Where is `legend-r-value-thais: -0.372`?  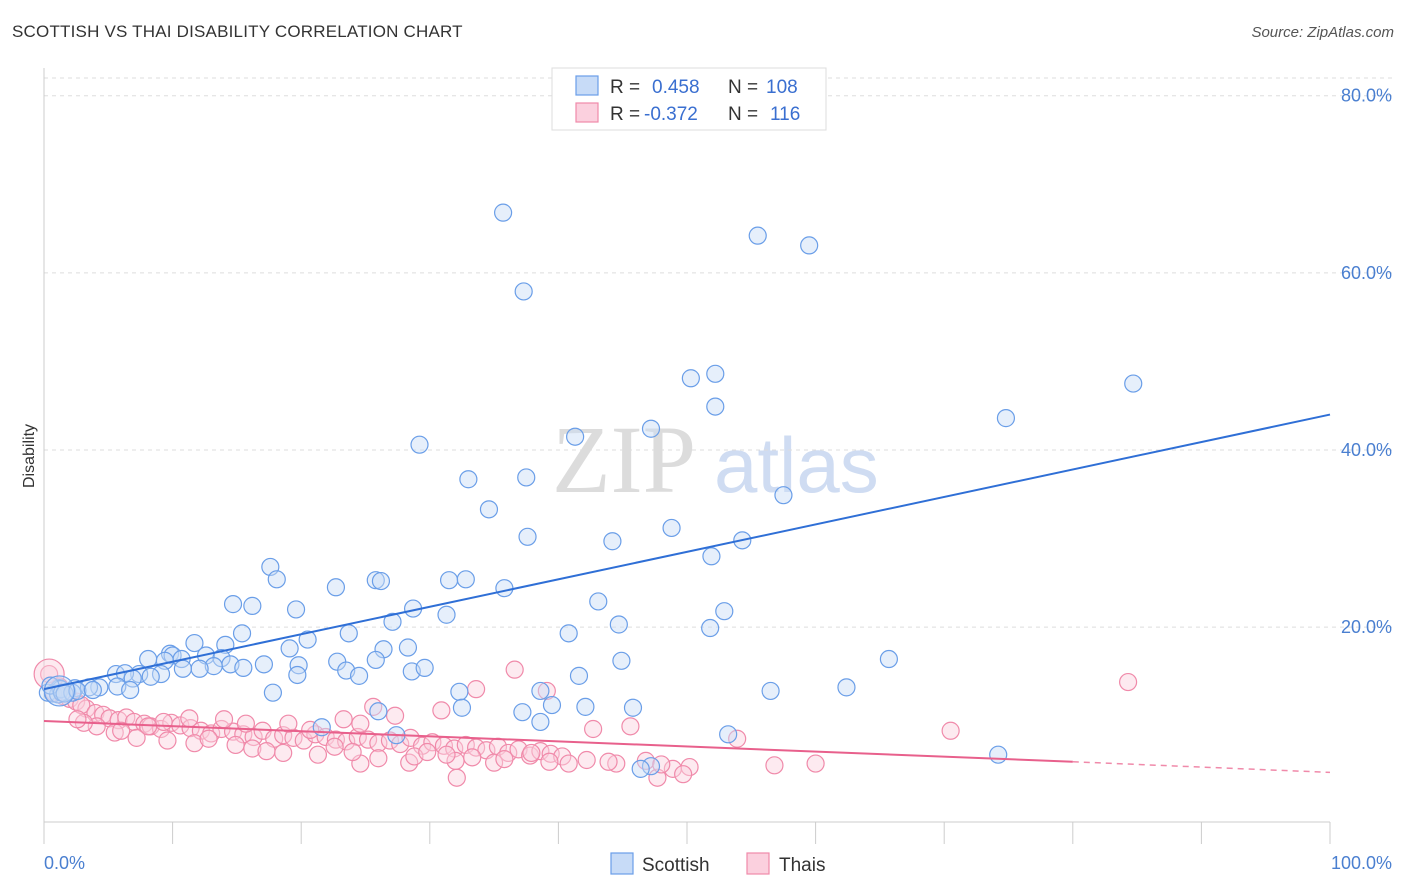 legend-r-value-thais: -0.372 is located at coordinates (671, 114).